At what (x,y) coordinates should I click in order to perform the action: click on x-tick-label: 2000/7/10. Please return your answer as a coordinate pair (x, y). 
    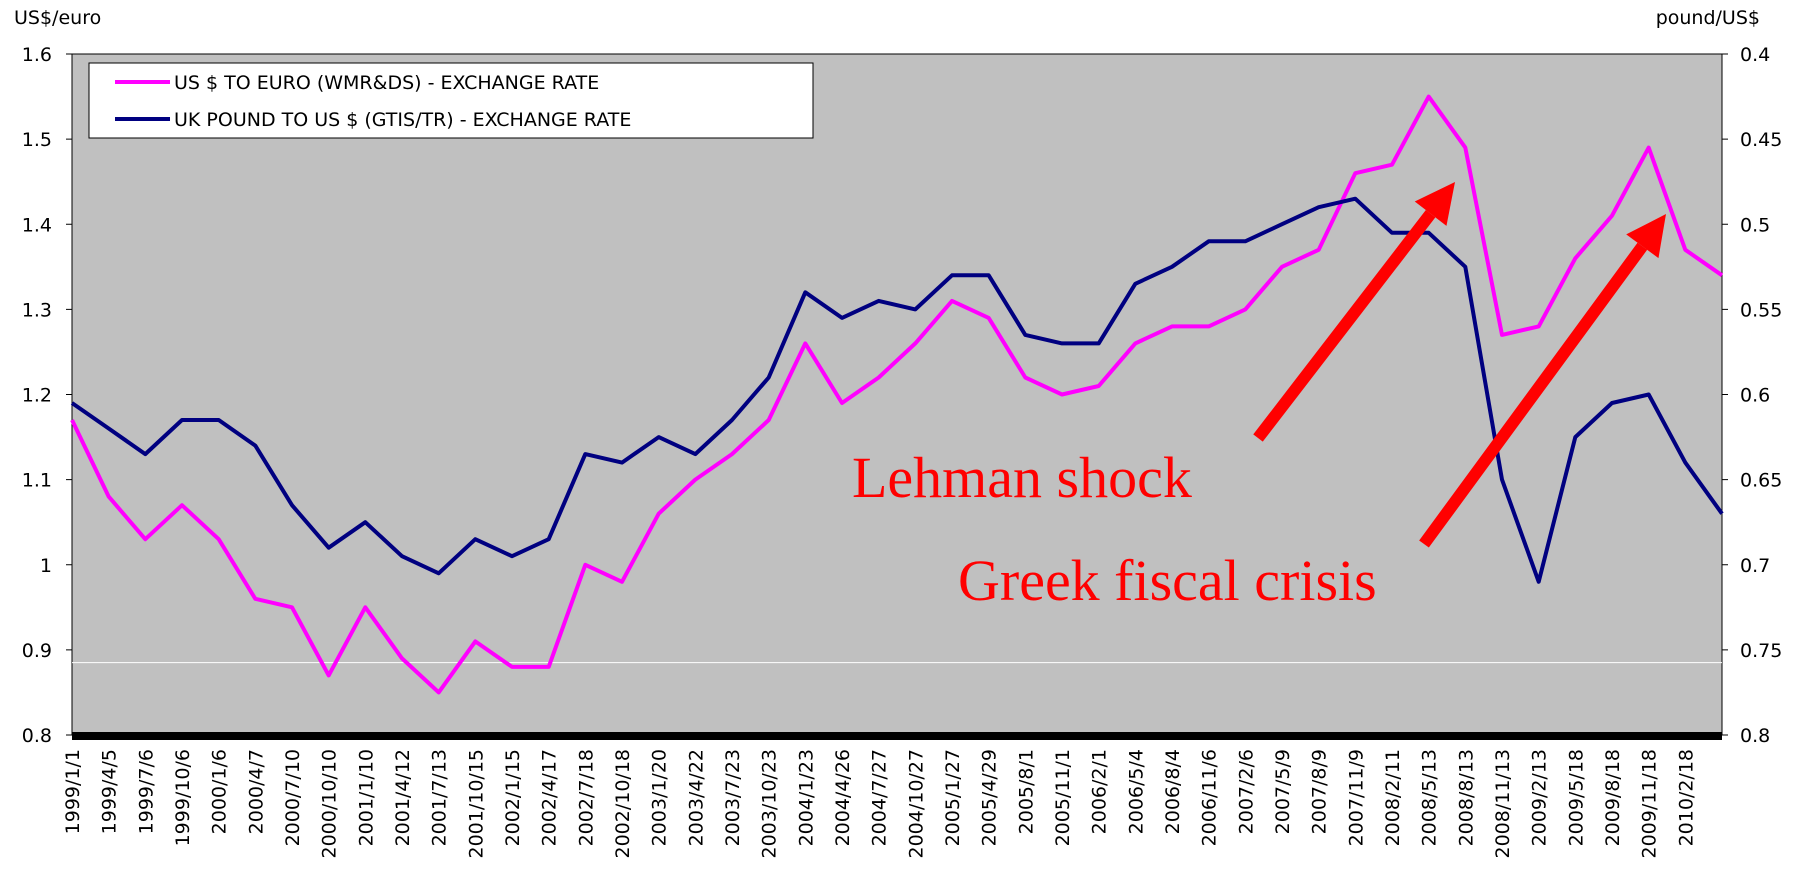
    Looking at the image, I should click on (293, 797).